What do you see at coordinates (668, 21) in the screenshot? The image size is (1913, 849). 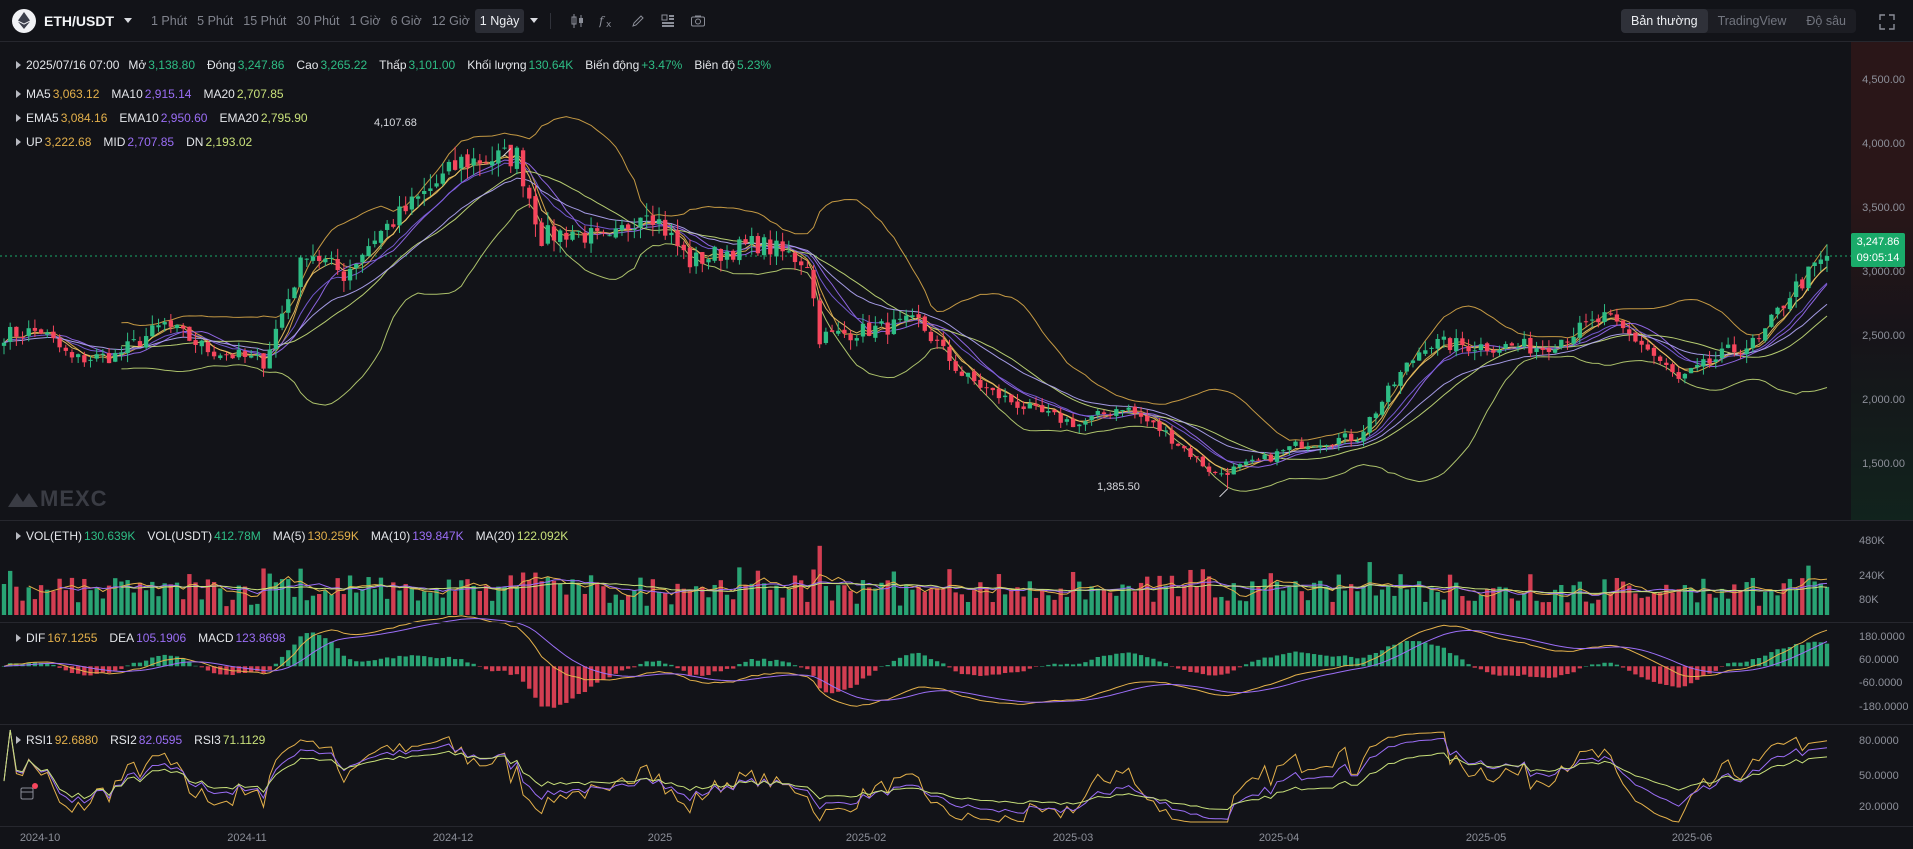 I see `layout-icon` at bounding box center [668, 21].